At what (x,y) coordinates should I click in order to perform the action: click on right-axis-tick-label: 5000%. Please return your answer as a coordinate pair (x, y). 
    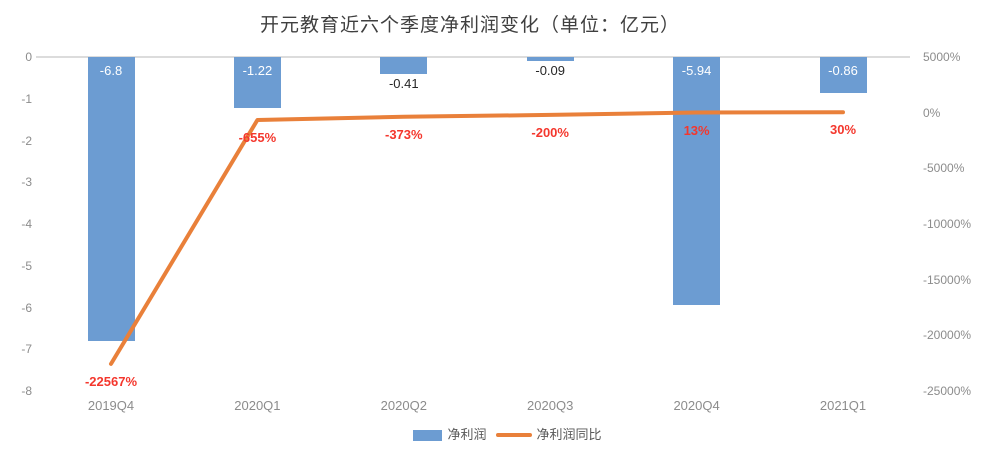
    Looking at the image, I should click on (942, 57).